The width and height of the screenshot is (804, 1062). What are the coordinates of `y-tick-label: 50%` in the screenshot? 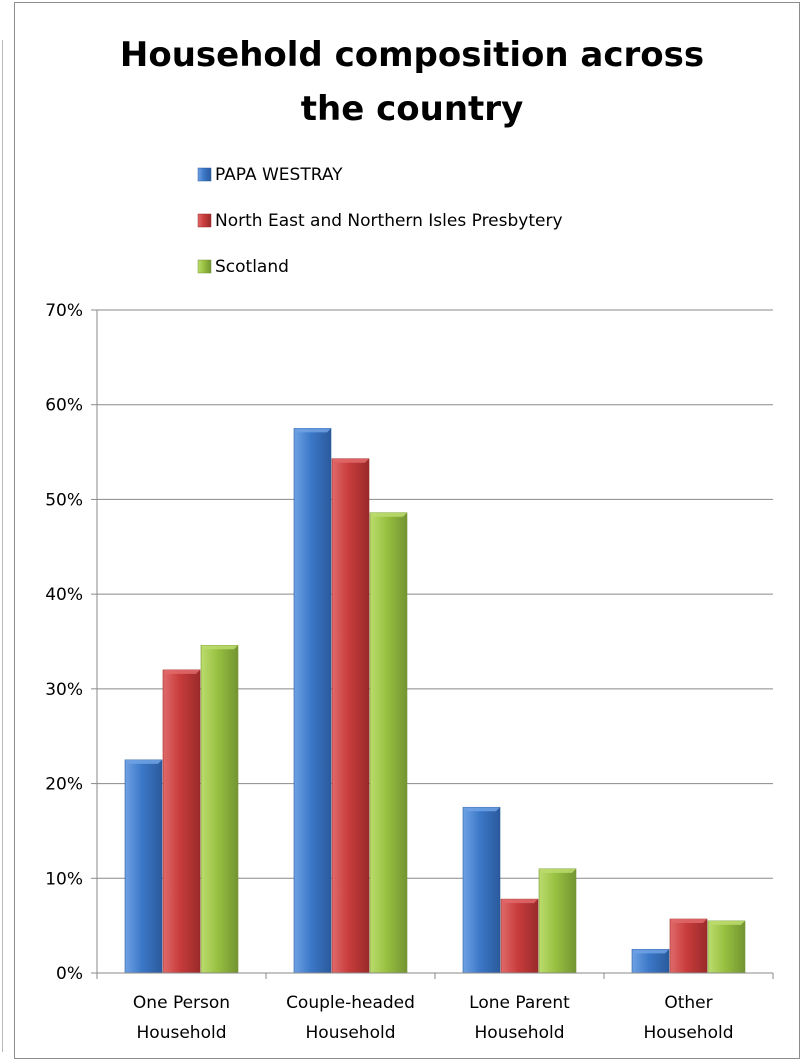 It's located at (64, 500).